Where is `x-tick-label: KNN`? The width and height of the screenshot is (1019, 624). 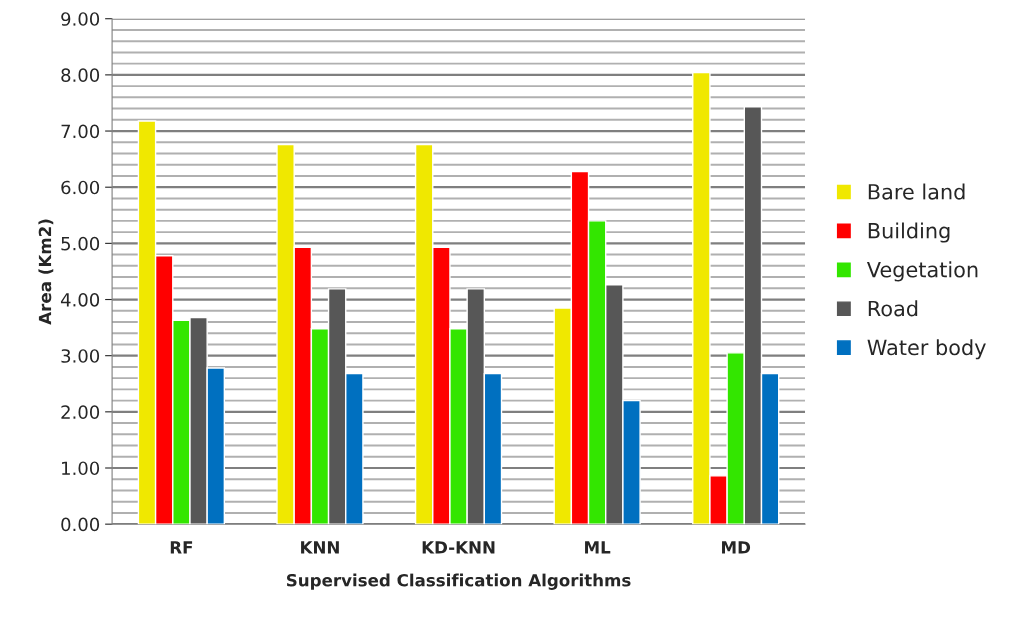 x-tick-label: KNN is located at coordinates (320, 547).